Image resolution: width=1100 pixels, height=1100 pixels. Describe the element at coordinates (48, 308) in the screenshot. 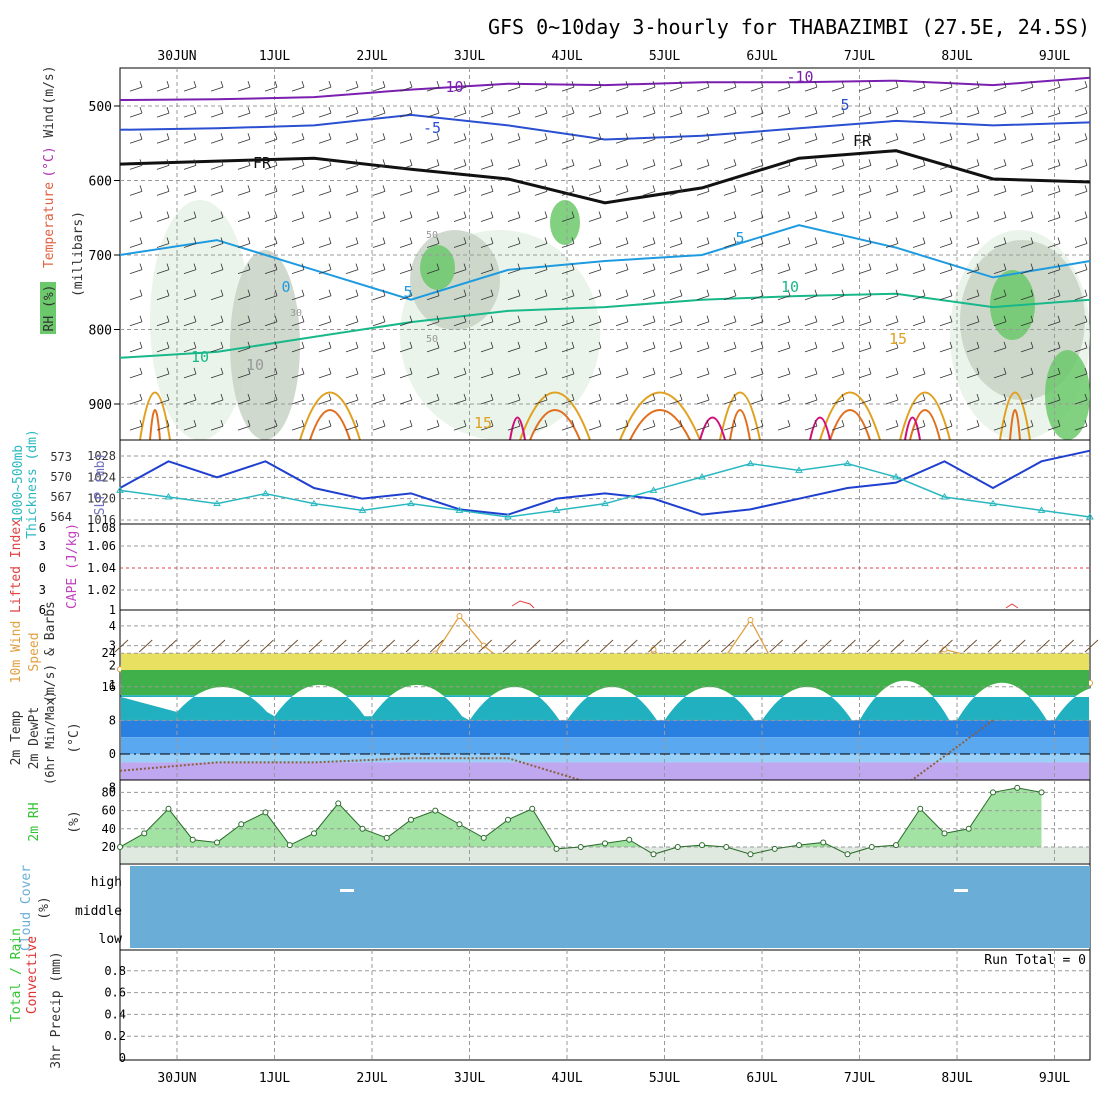

I see `rh-legend-swatch` at that location.